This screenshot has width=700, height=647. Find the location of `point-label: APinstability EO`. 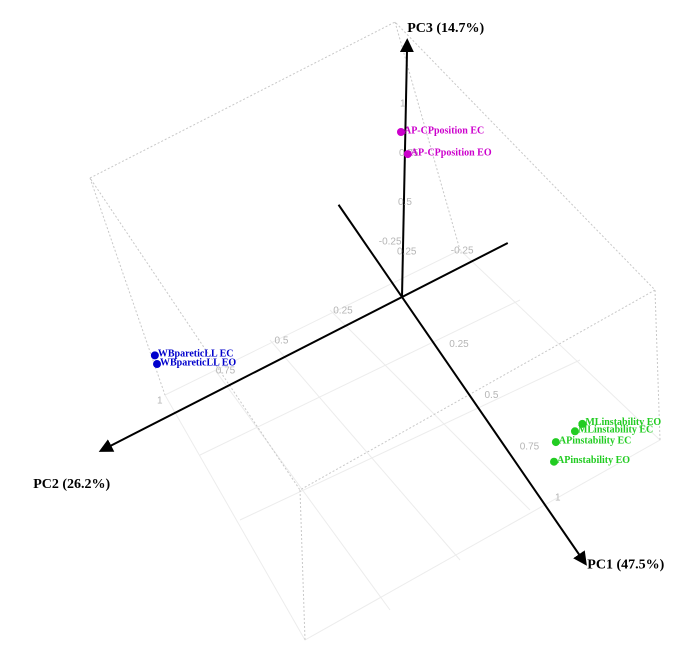

point-label: APinstability EO is located at coordinates (593, 460).